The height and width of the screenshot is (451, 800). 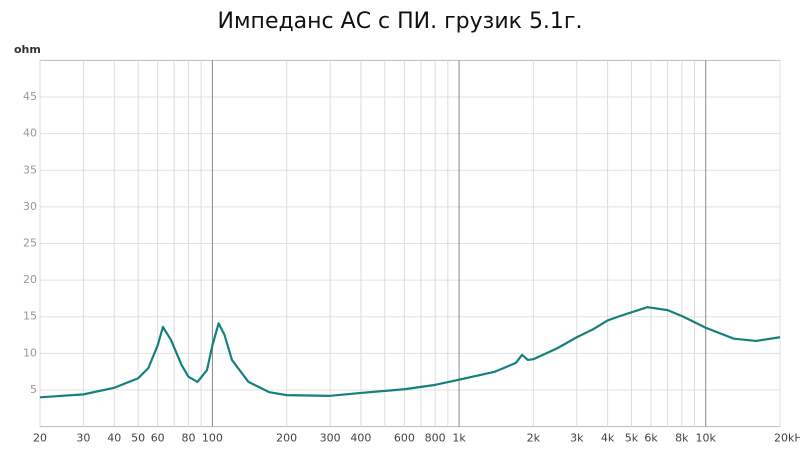 What do you see at coordinates (706, 438) in the screenshot?
I see `x-tick-label: 10k` at bounding box center [706, 438].